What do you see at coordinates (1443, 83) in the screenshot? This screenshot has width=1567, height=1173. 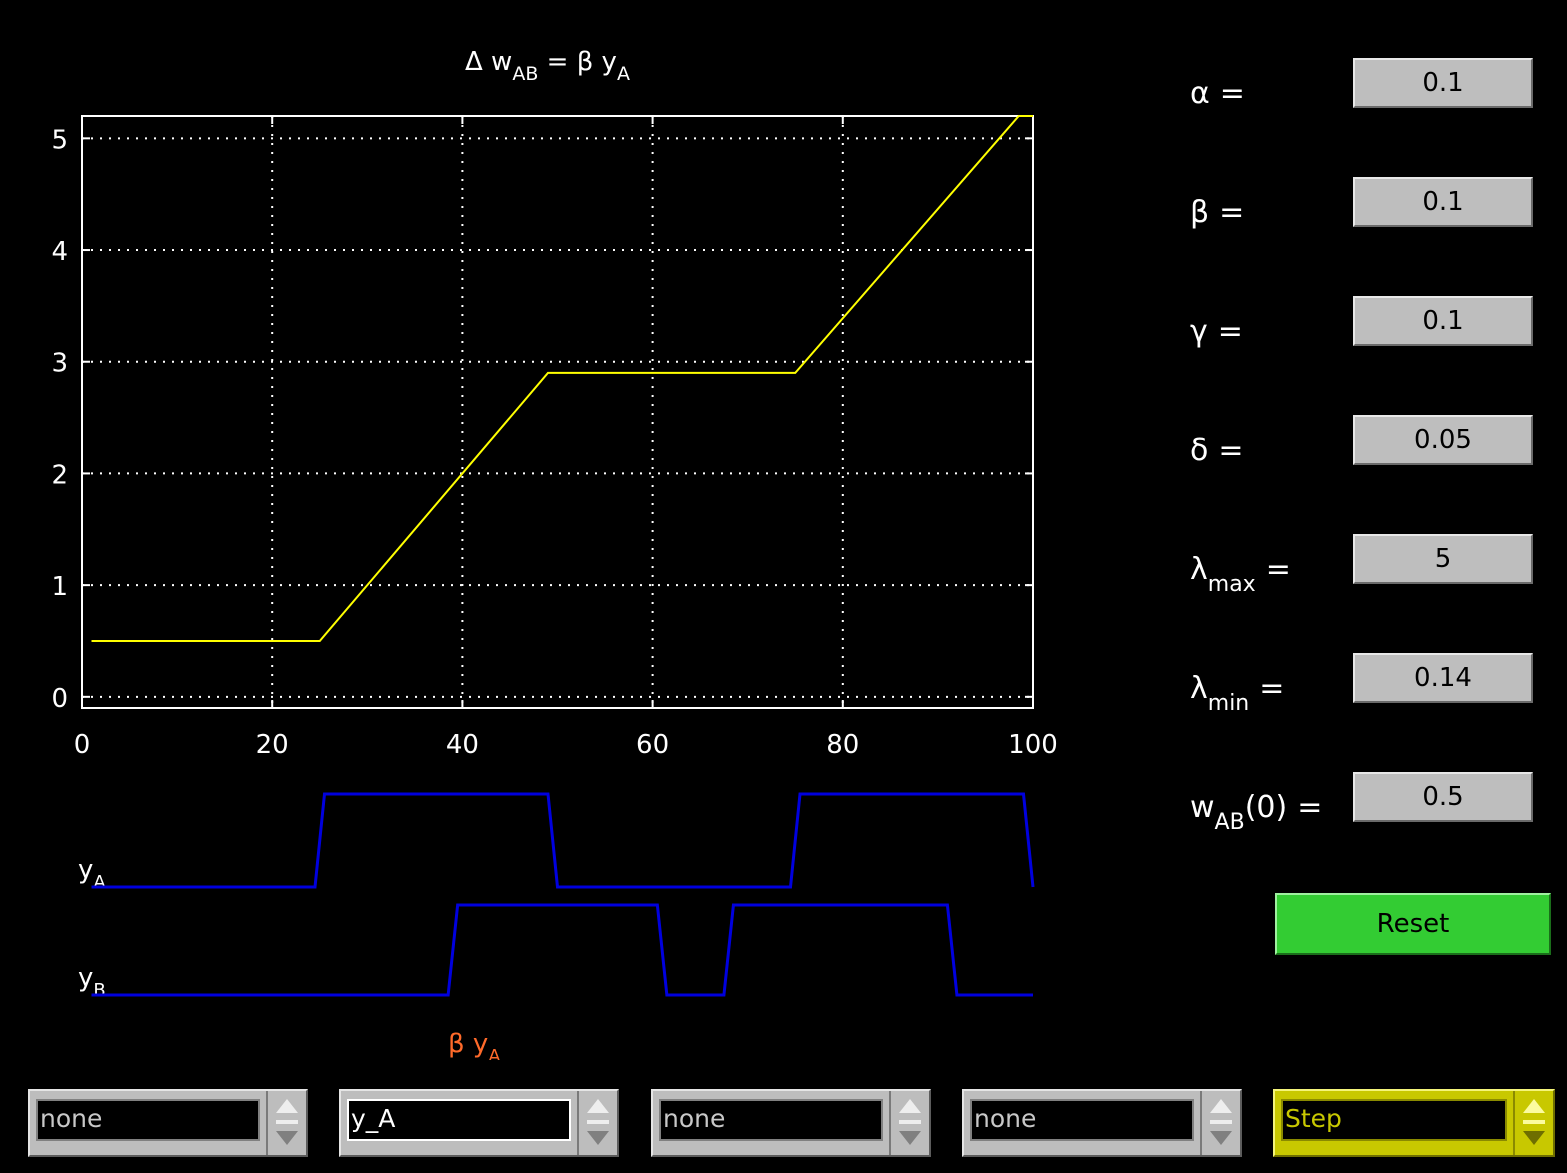 I see `param-field-0: 0.1` at bounding box center [1443, 83].